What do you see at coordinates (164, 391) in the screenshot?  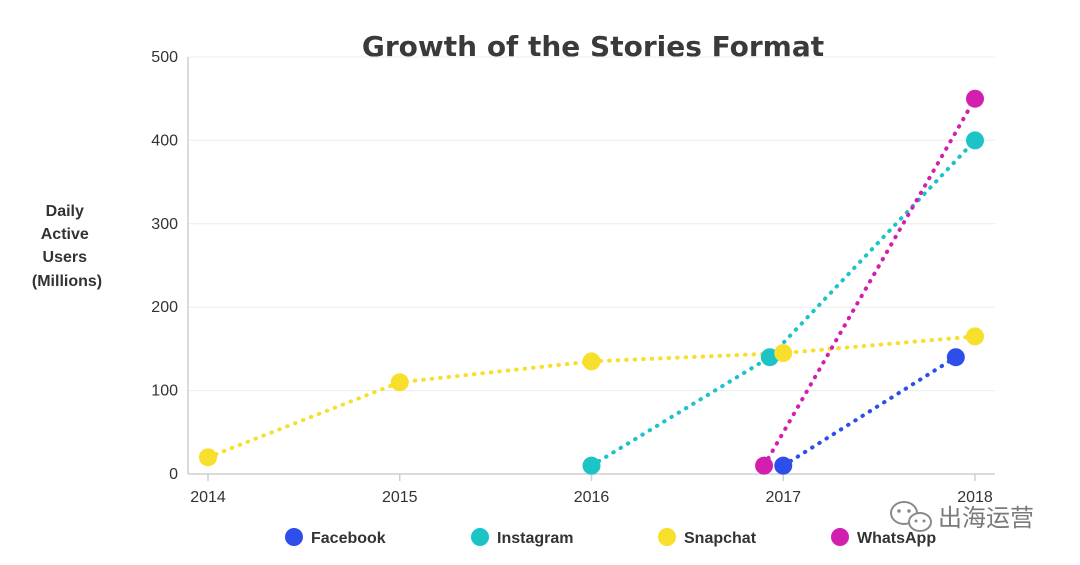 I see `y-tick-label-100: 100` at bounding box center [164, 391].